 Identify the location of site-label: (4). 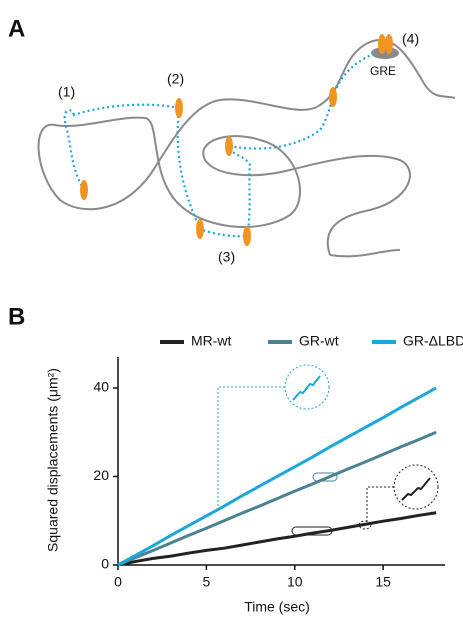
(410, 39).